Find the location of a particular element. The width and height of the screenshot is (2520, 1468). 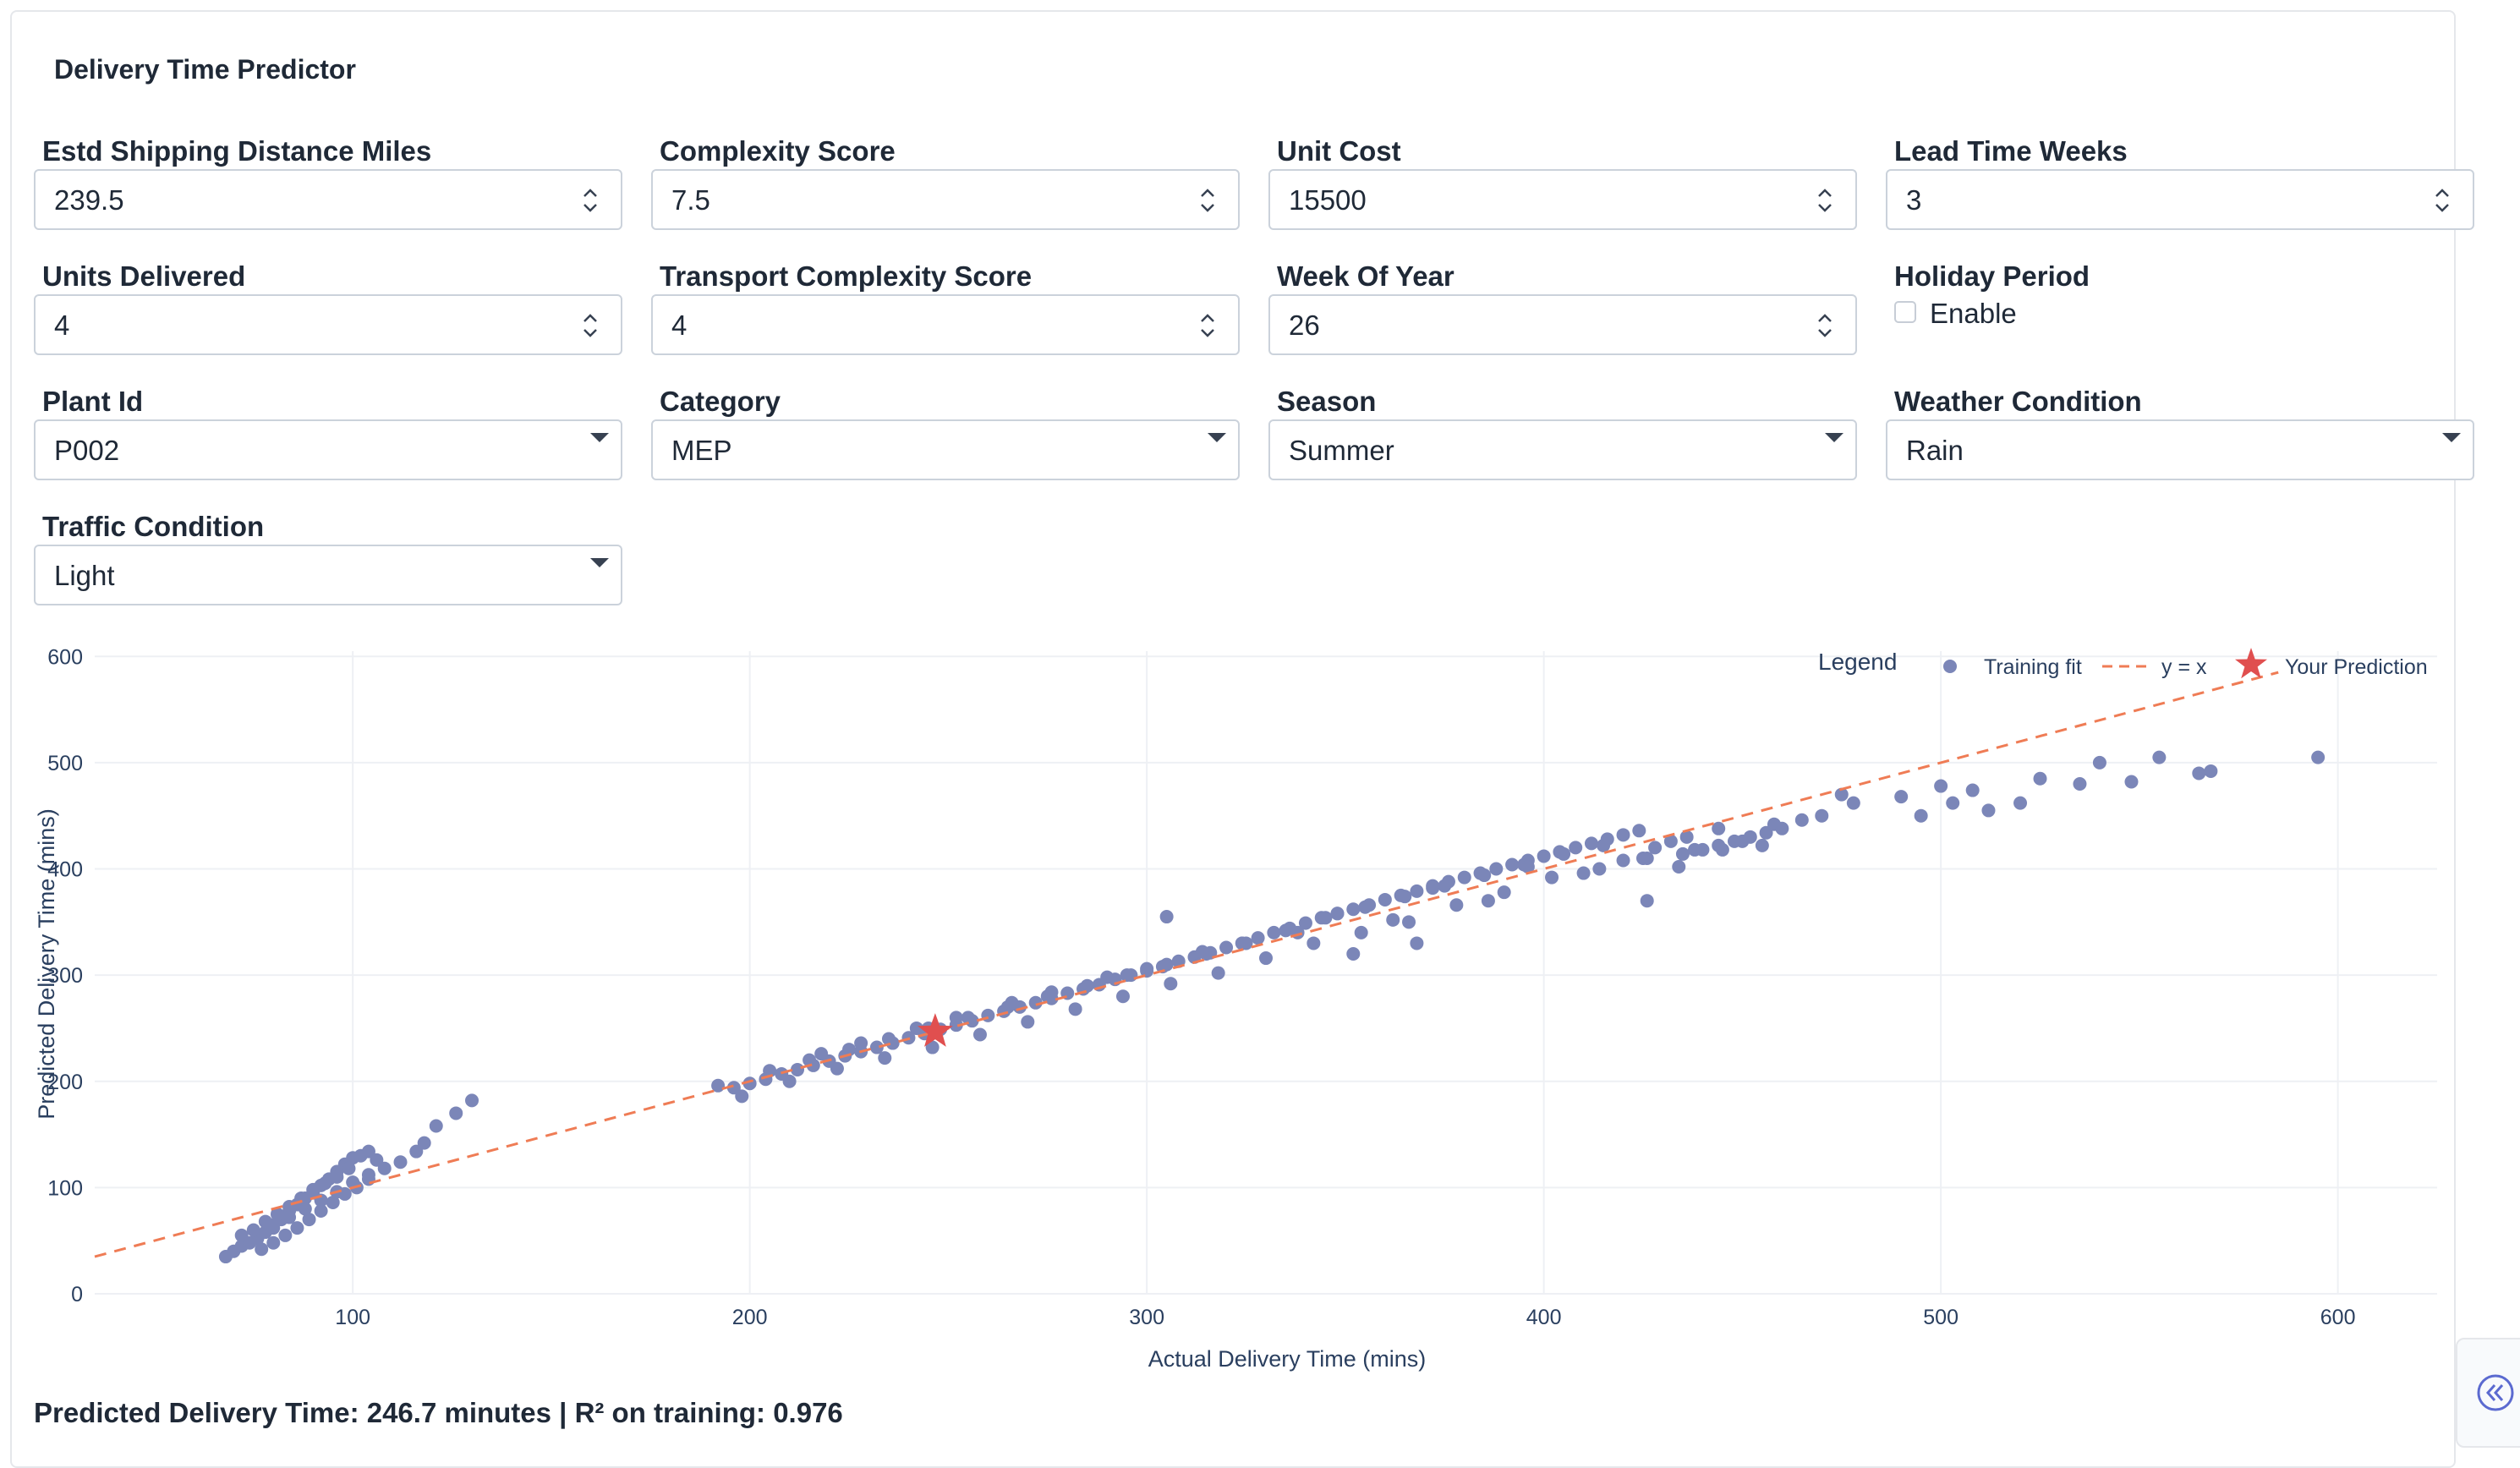

season-value: Summer is located at coordinates (1341, 450).